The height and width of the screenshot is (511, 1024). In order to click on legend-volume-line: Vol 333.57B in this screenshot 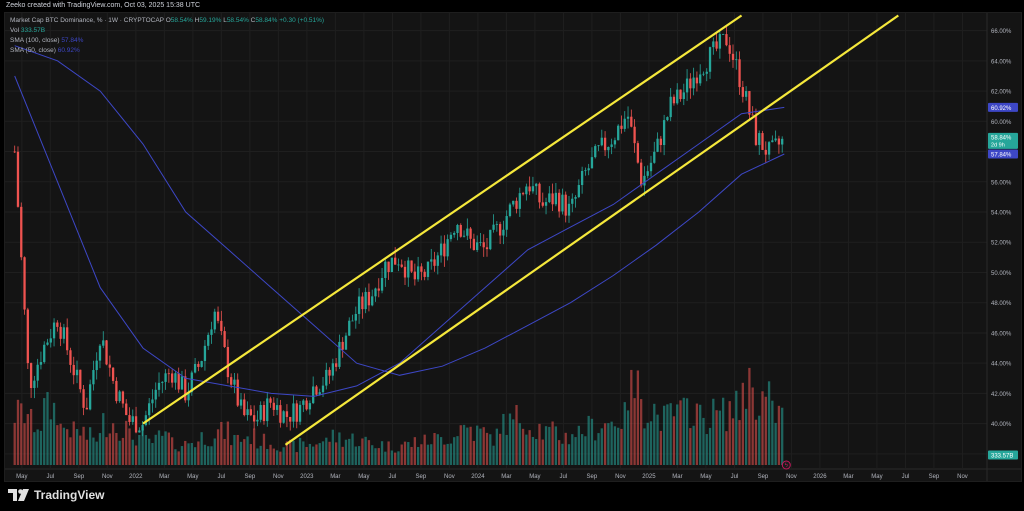, I will do `click(27, 30)`.